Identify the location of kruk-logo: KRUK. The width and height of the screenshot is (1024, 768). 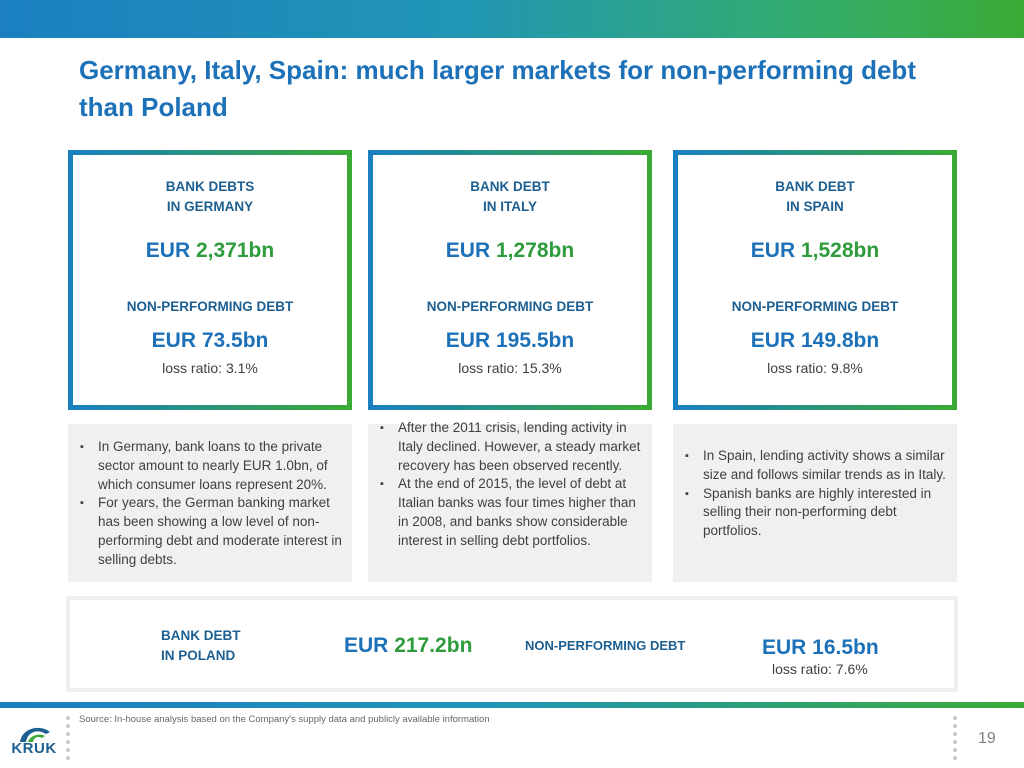
(34, 740).